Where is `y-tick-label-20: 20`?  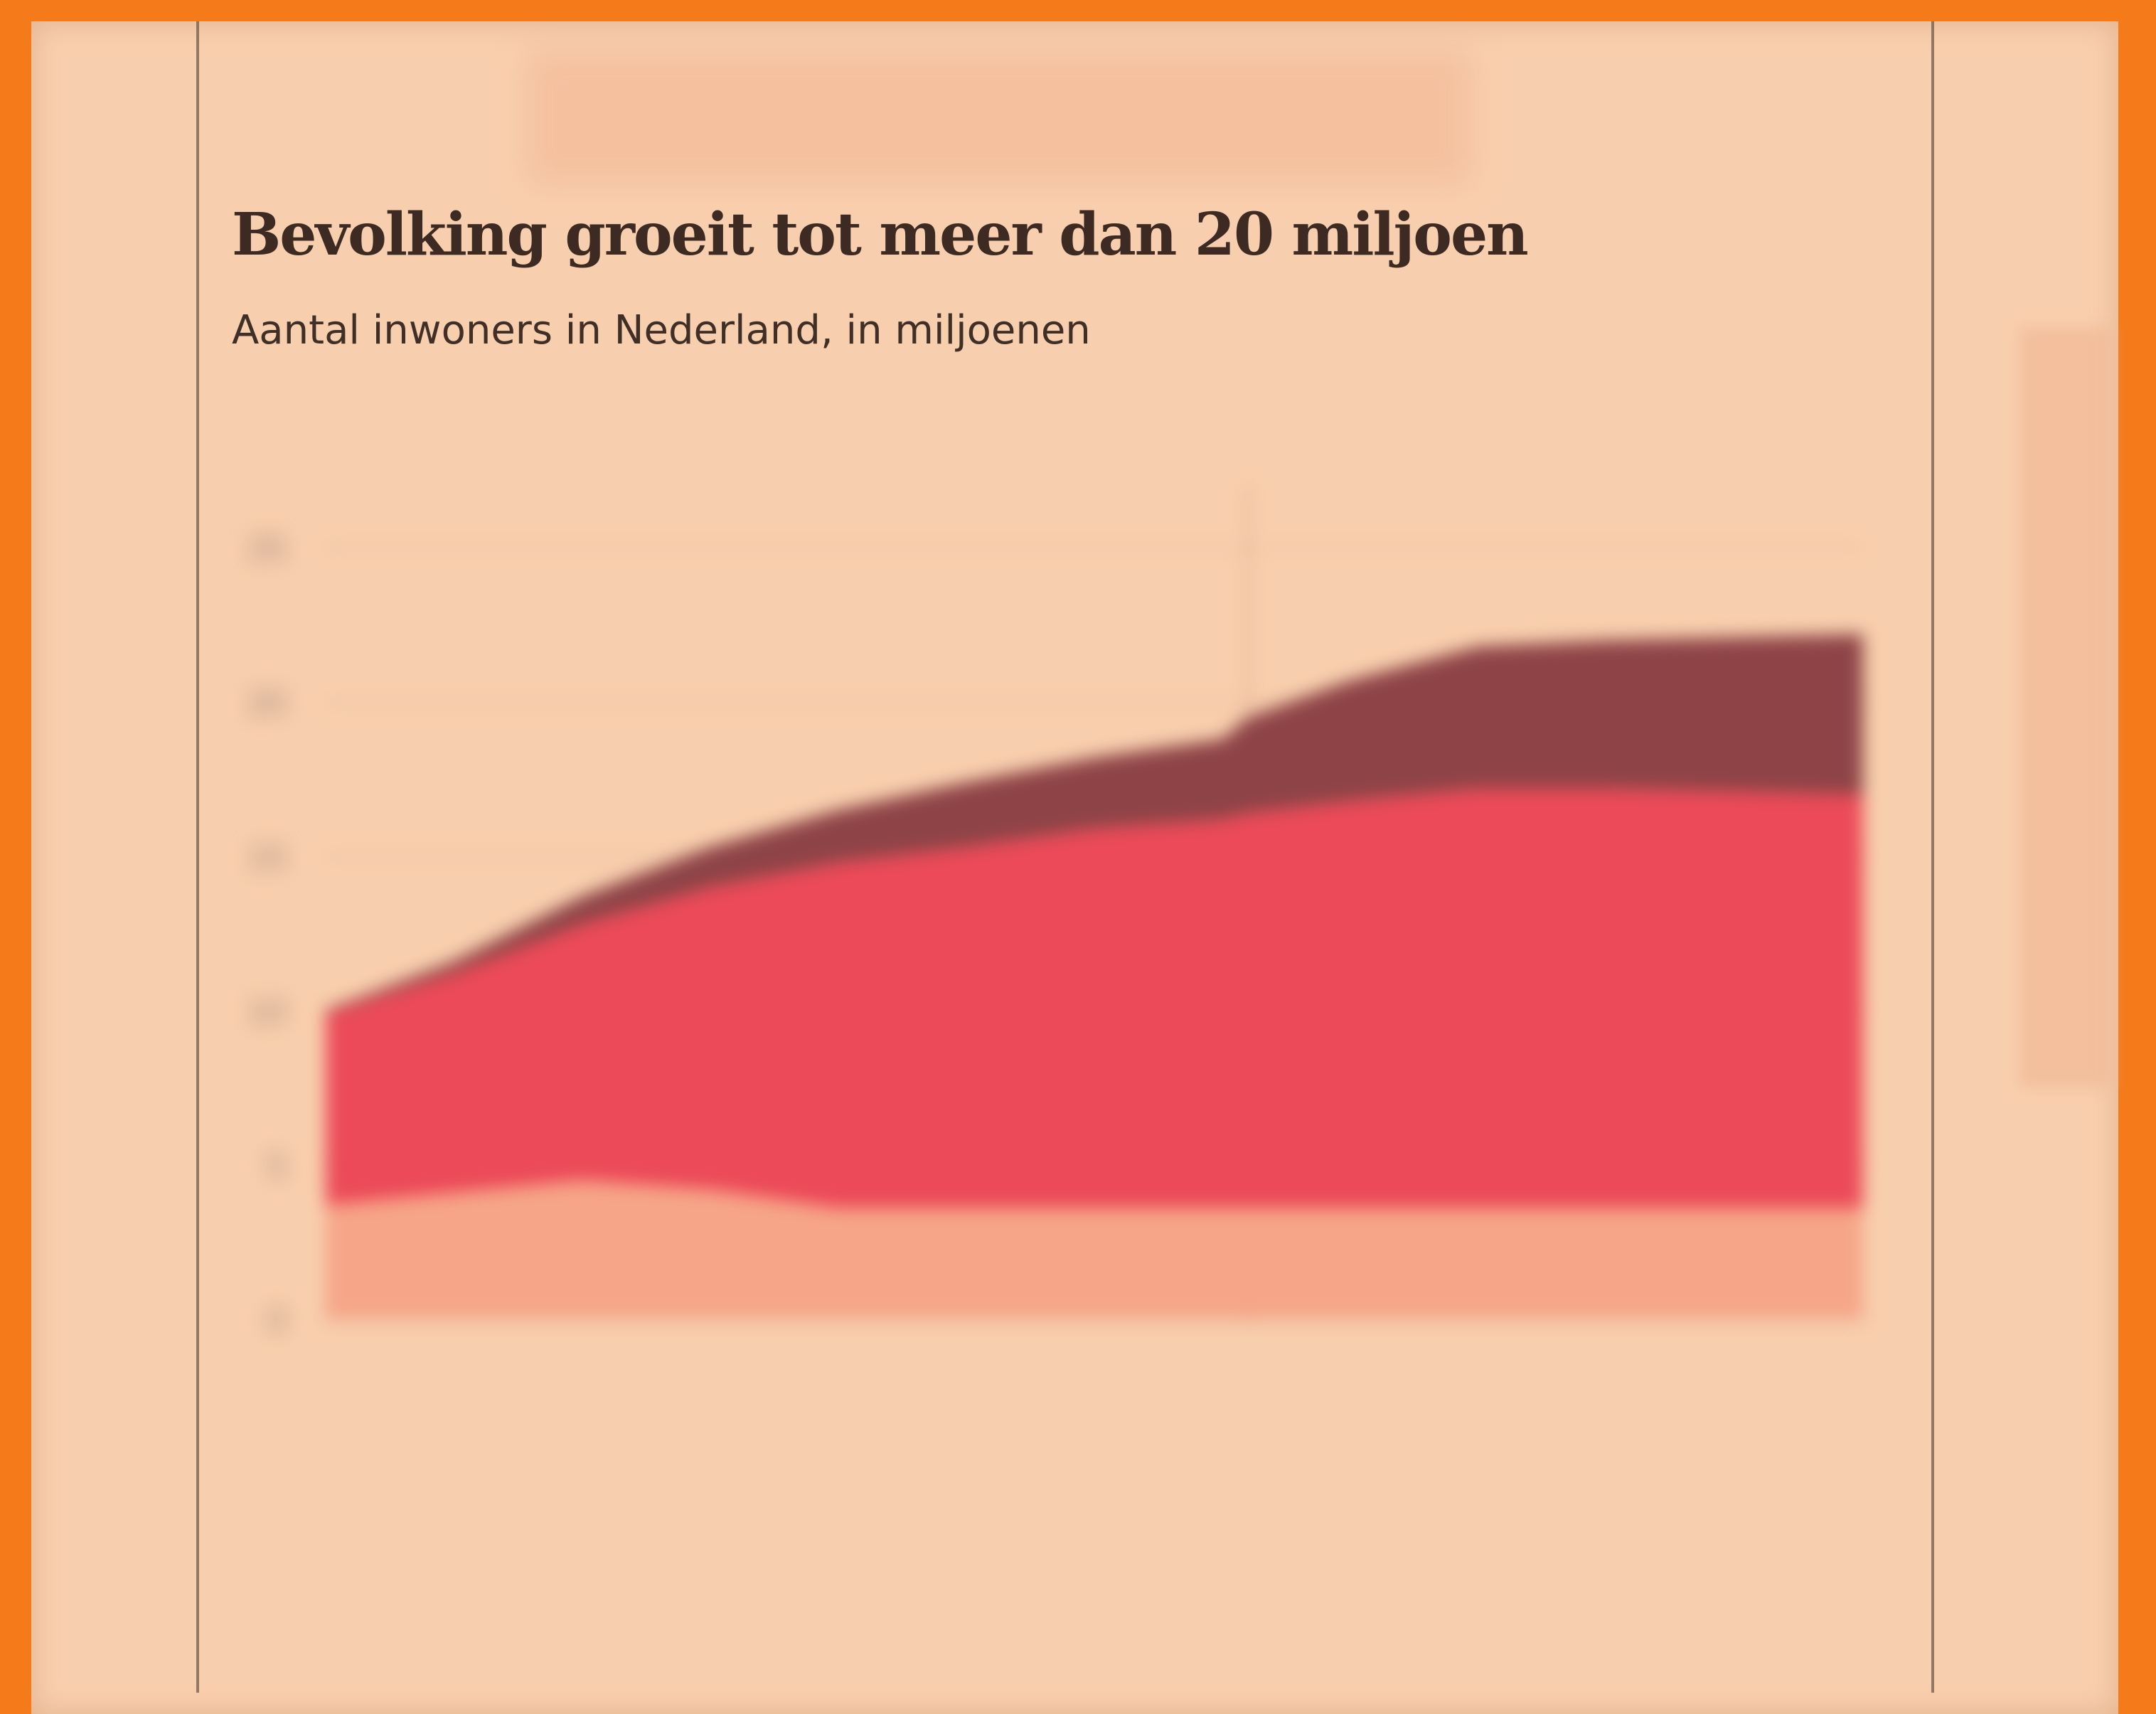
y-tick-label-20: 20 is located at coordinates (267, 703).